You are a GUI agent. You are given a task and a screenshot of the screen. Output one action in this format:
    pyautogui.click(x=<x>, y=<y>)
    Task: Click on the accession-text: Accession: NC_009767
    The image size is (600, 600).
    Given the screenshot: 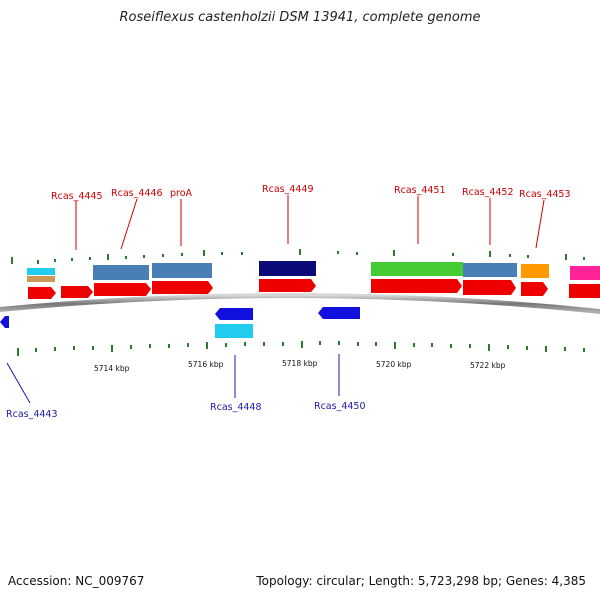 What is the action you would take?
    pyautogui.click(x=76, y=581)
    